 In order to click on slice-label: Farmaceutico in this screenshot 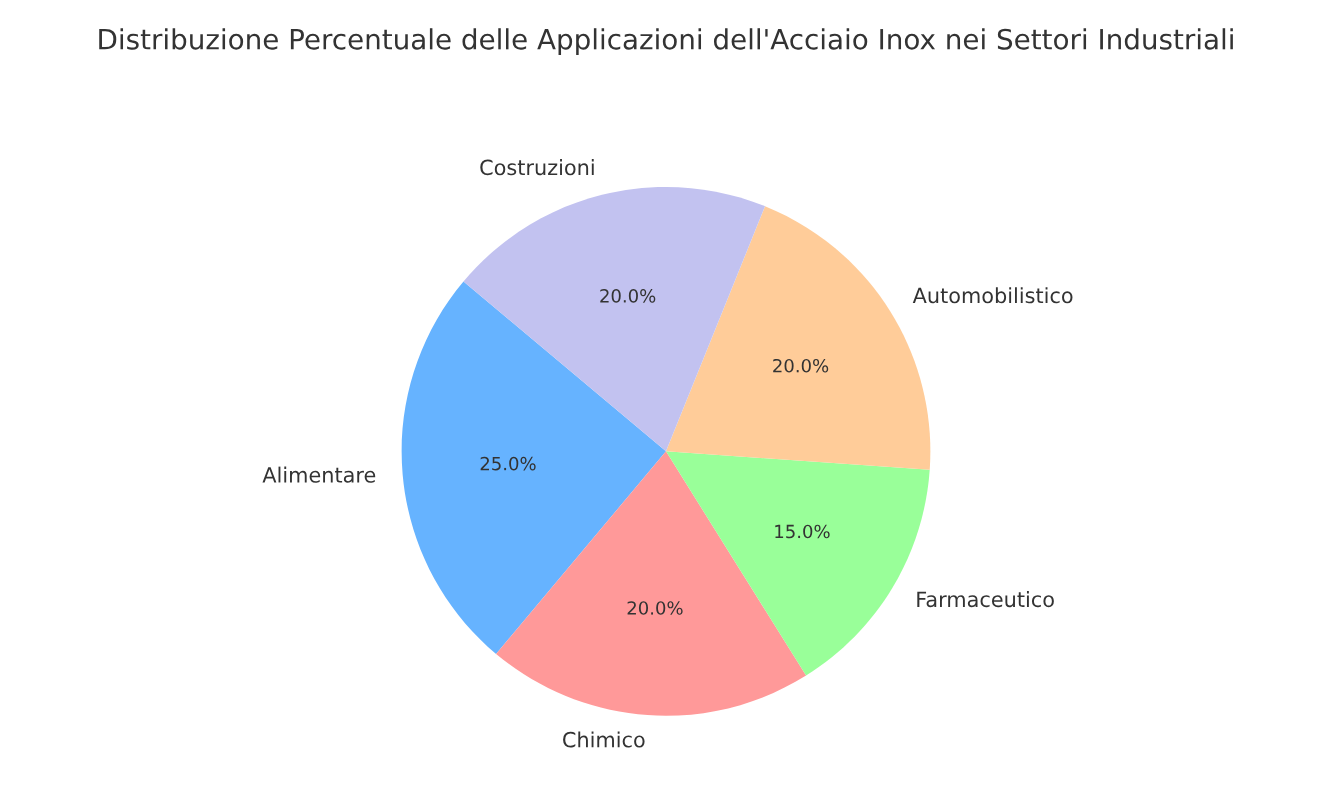, I will do `click(985, 599)`.